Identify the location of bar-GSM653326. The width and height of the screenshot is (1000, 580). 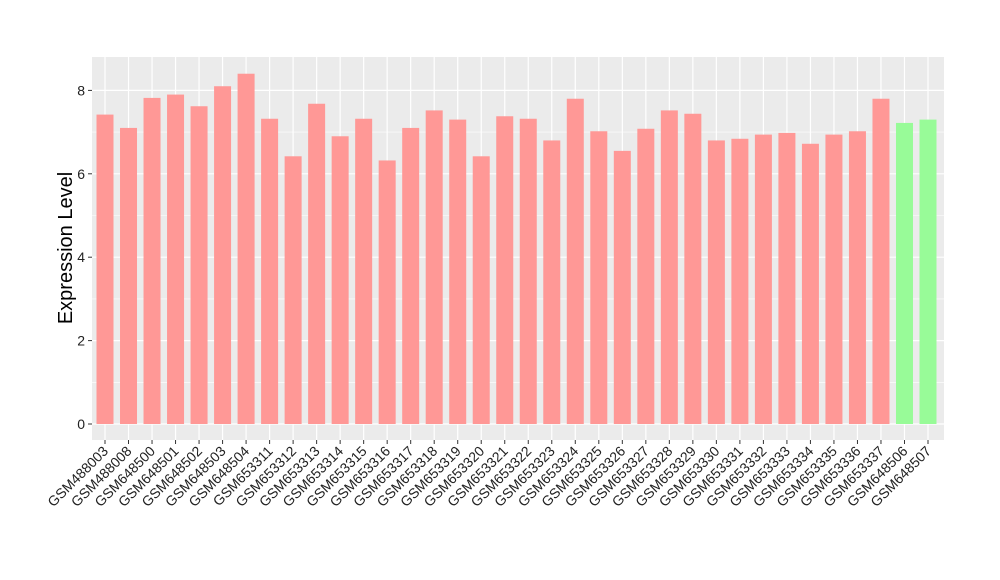
(622, 287).